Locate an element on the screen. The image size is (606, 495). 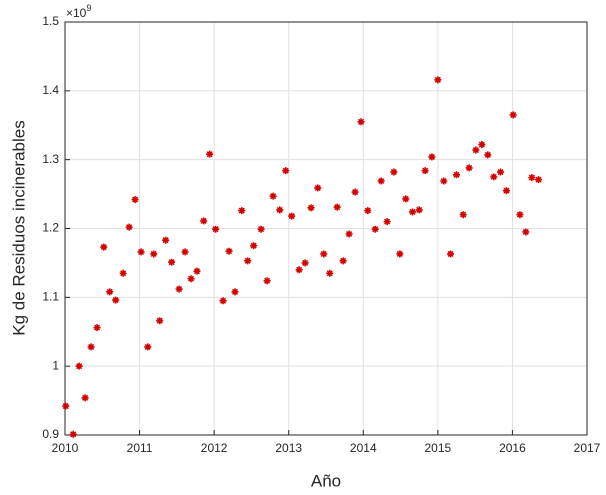
x-axis-label: Año is located at coordinates (326, 480).